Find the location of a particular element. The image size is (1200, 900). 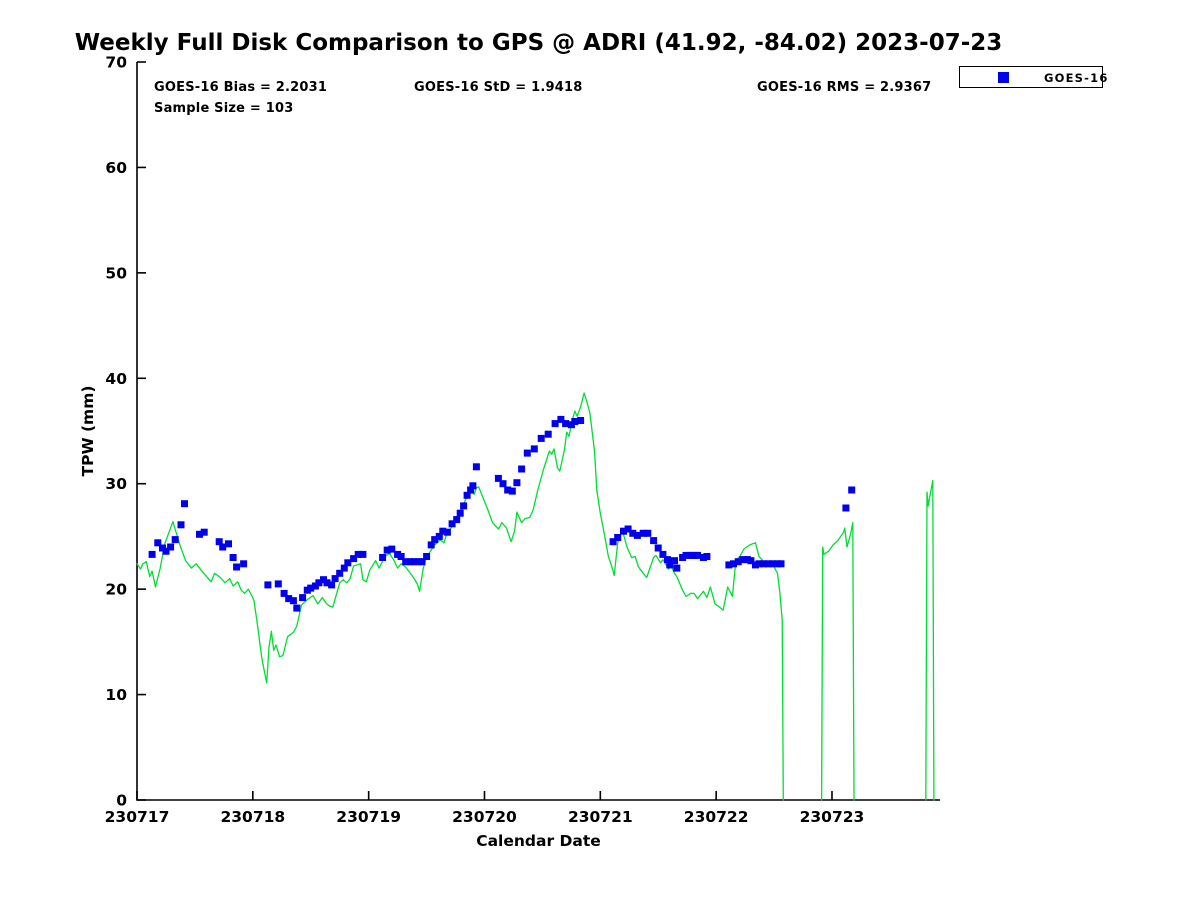

stat-rms: GOES-16 RMS = 2.9367 is located at coordinates (844, 87).